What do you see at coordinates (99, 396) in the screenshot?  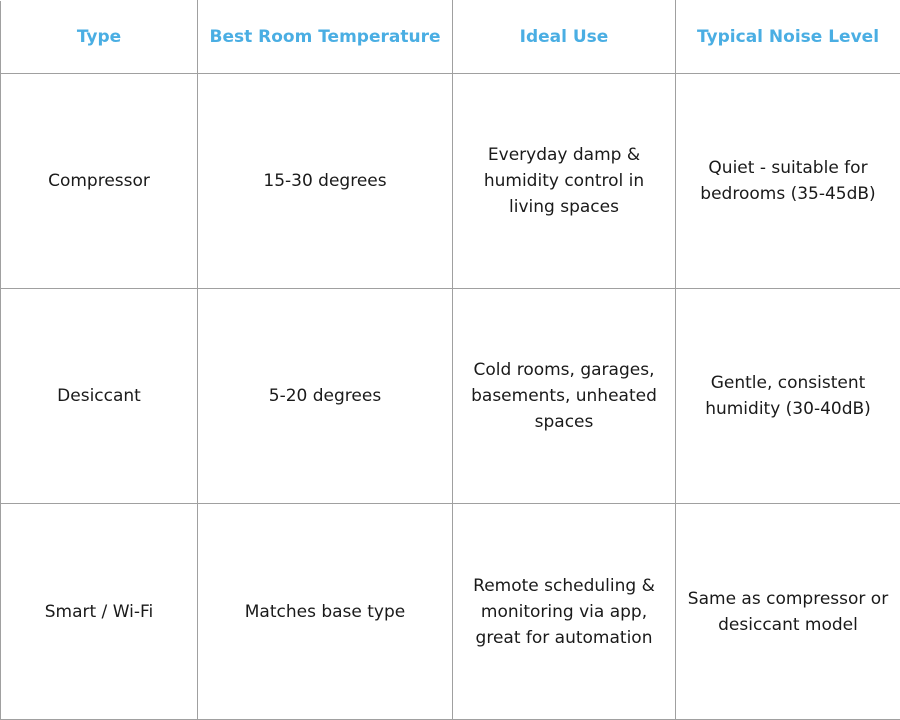 I see `cell-type: Desiccant` at bounding box center [99, 396].